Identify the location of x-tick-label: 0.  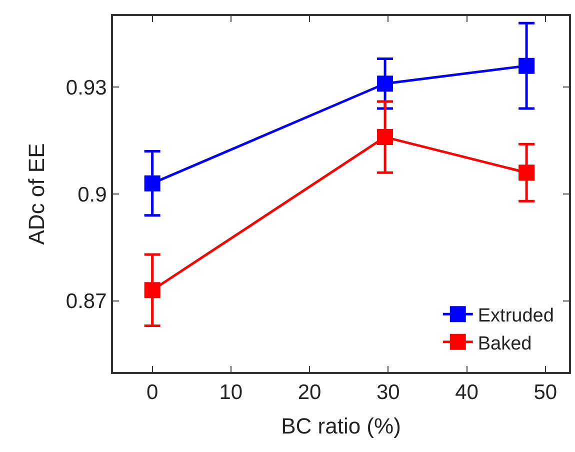
(152, 392).